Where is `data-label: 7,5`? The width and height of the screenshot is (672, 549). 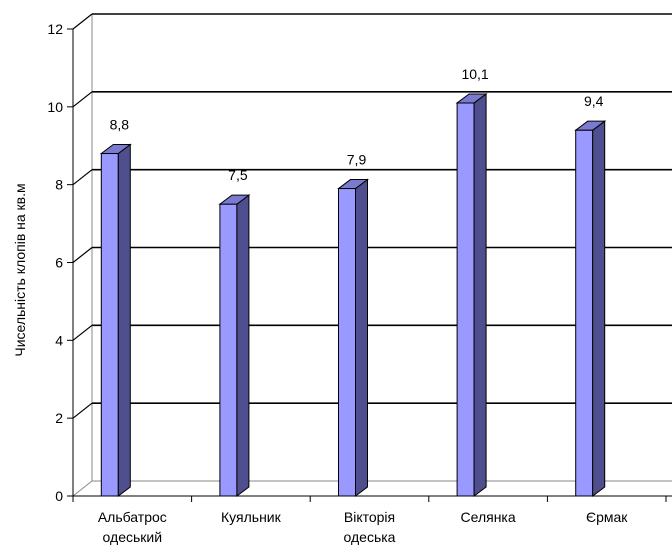 data-label: 7,5 is located at coordinates (238, 175).